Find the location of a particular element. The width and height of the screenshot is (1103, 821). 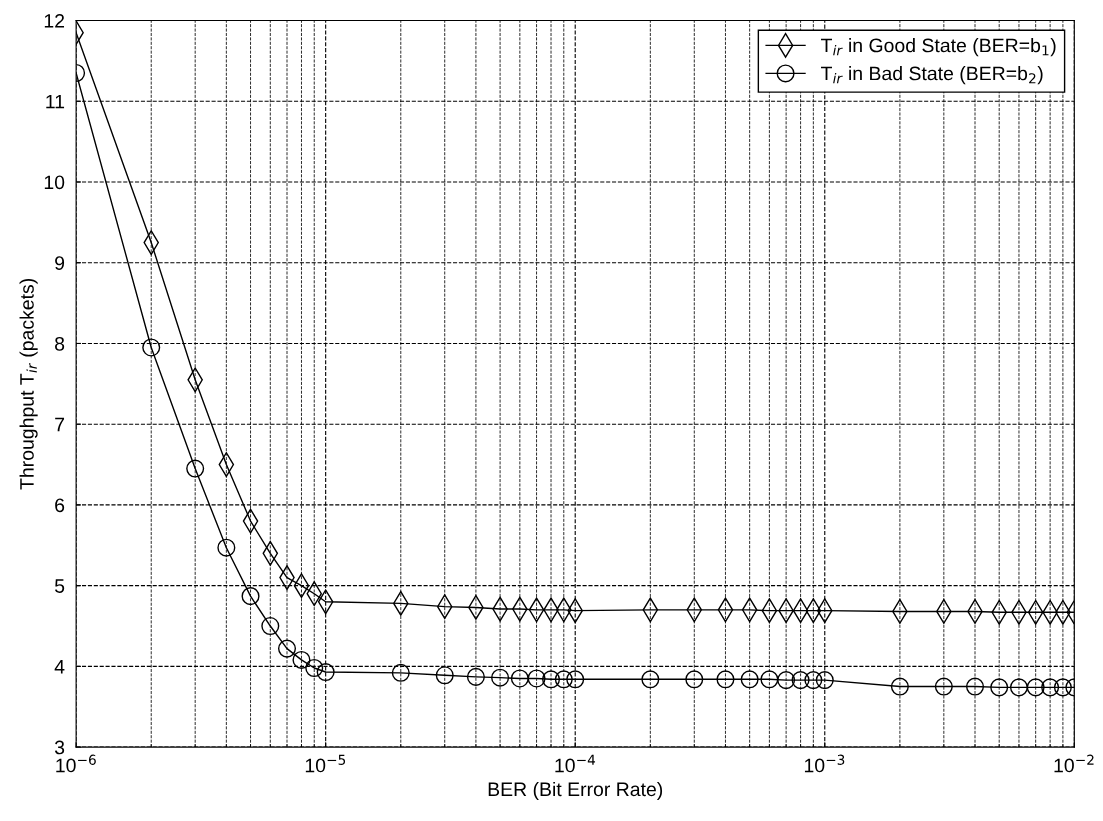

legend-label: T$_{ir}$ in Good State (BER=b$_{1}$) is located at coordinates (938, 47).